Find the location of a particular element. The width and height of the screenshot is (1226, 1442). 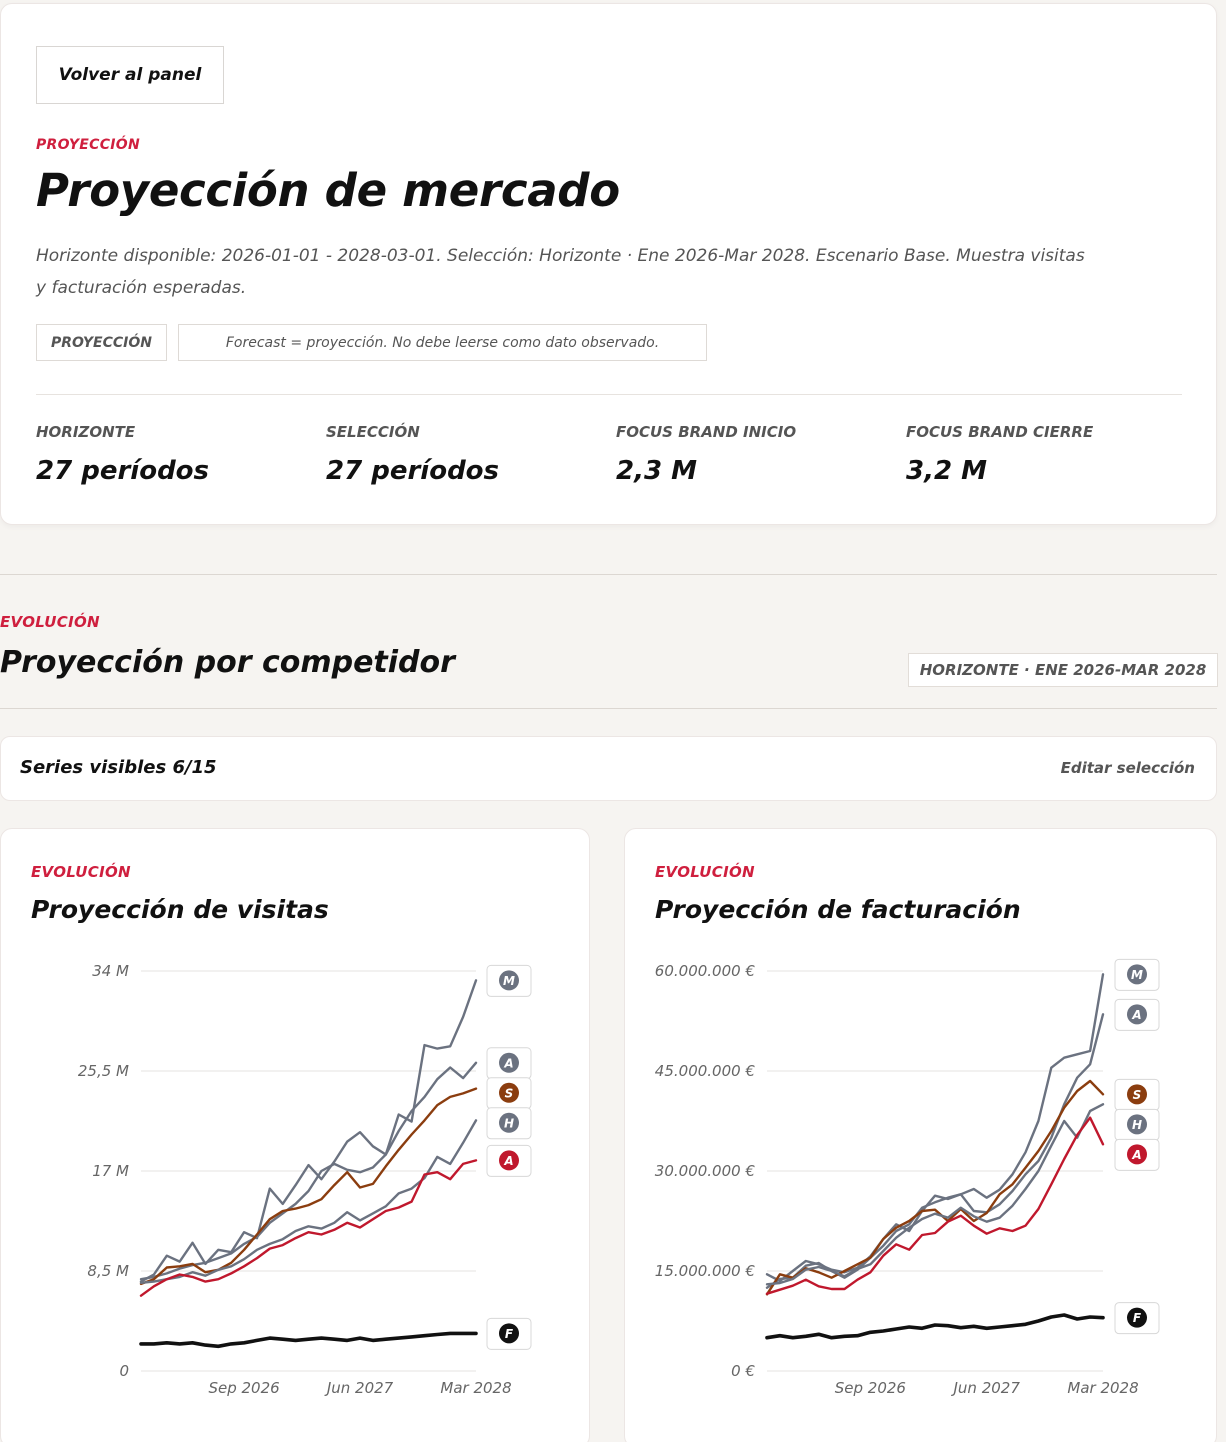

page-title: Proyección de mercado is located at coordinates (328, 190).